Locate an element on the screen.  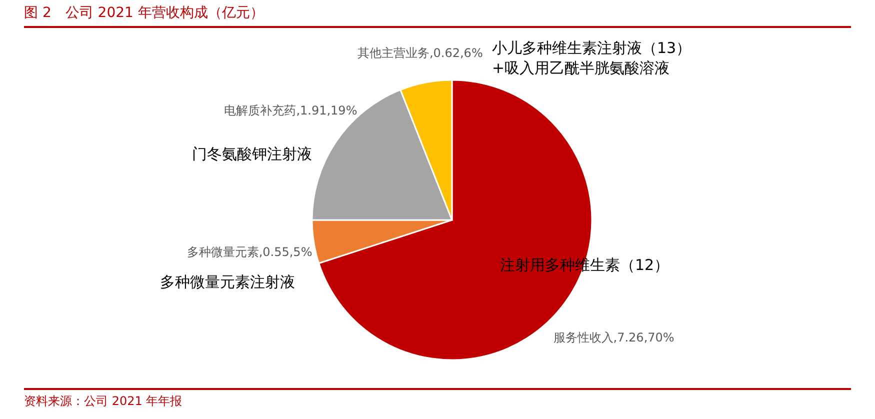
slice-label: 服务性收入,7.26,70% is located at coordinates (613, 337).